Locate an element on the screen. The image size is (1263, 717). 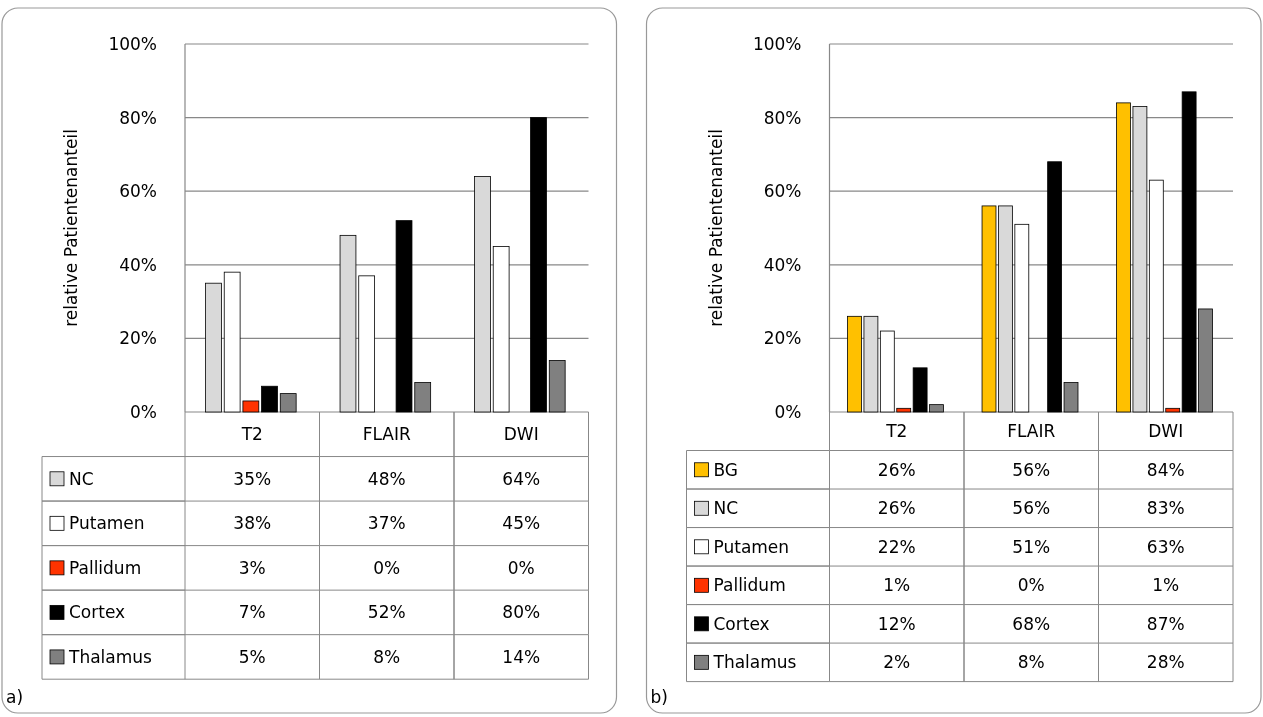
data-label: 35% is located at coordinates (252, 478).